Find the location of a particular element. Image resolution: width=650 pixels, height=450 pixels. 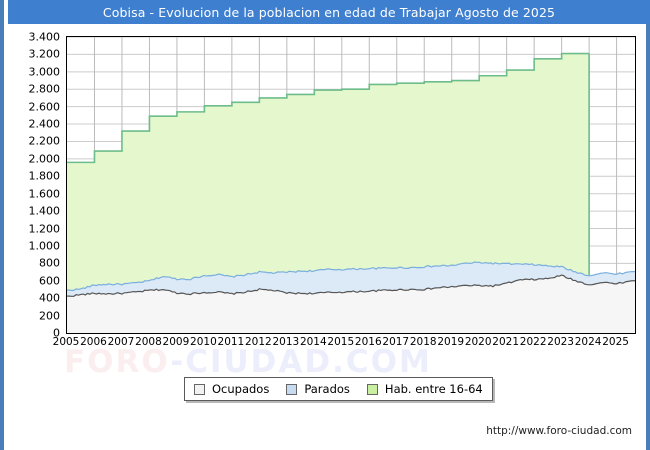

x-axis-tick-label: 2021 is located at coordinates (506, 342).